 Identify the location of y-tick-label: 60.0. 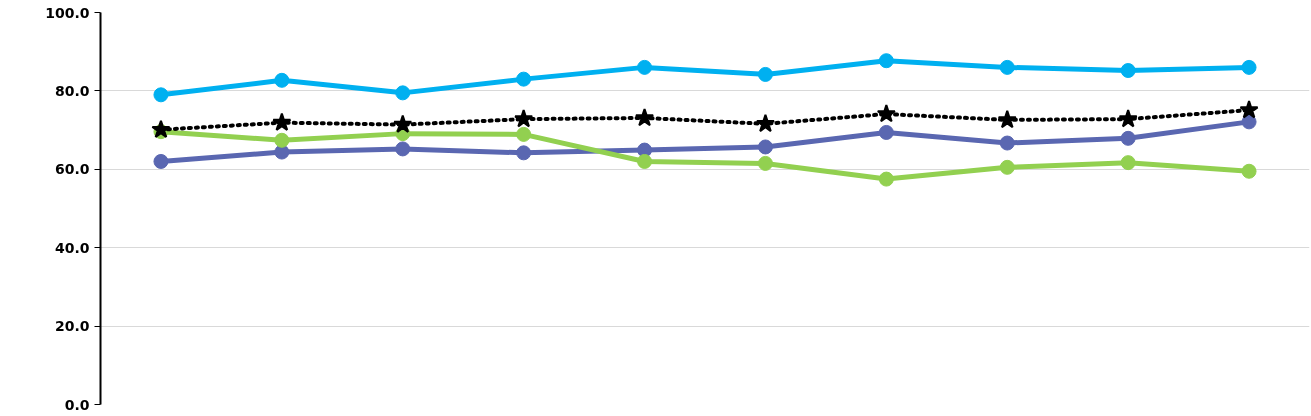
(72, 169).